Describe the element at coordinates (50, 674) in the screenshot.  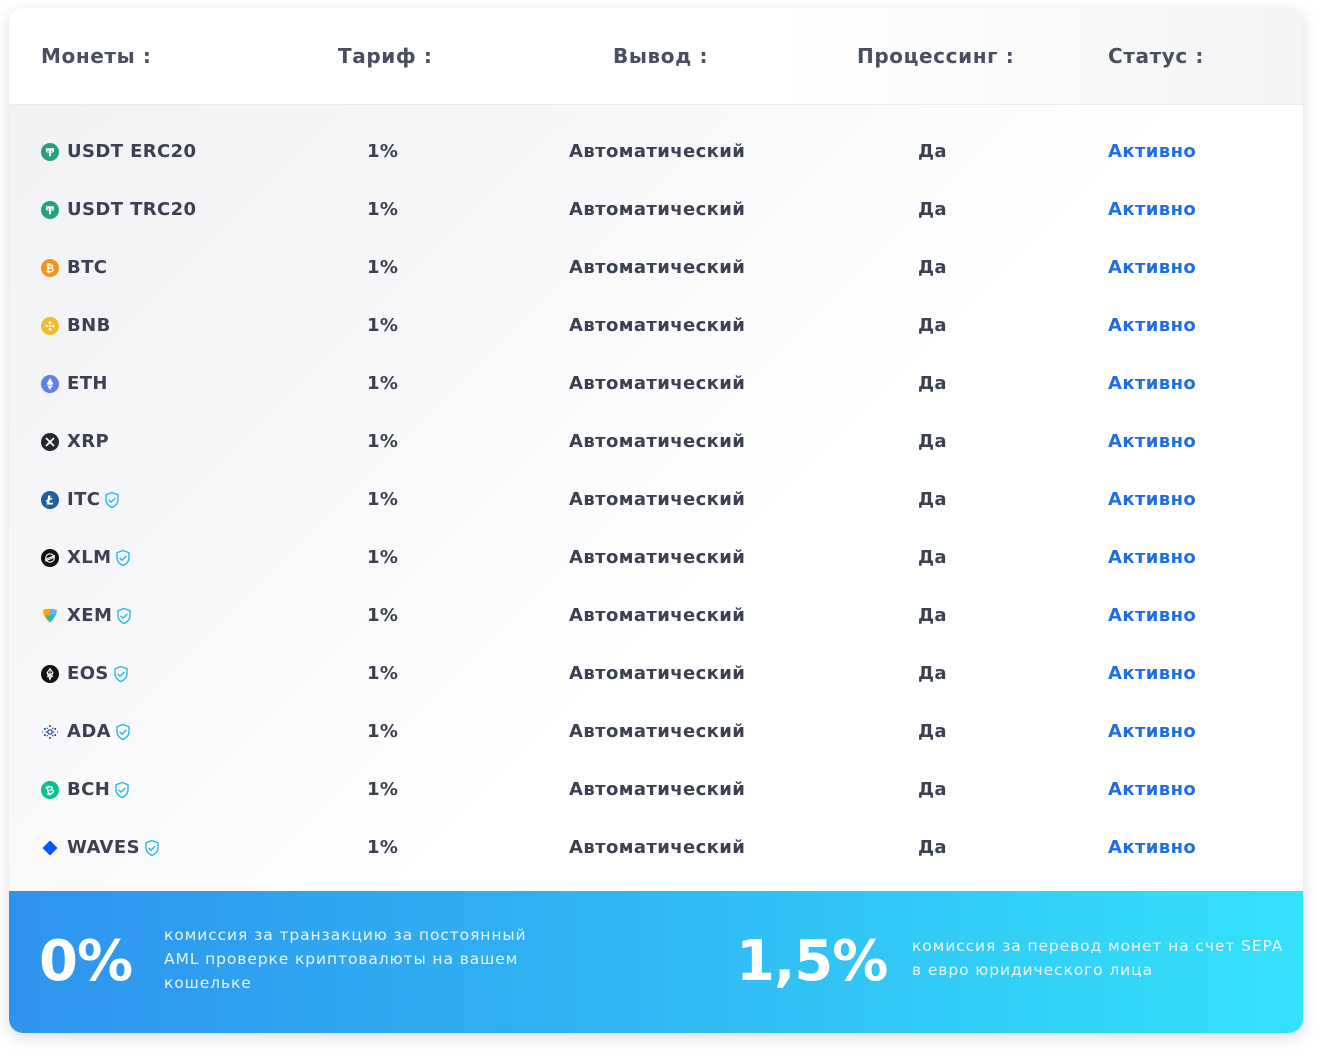
I see `eos-icon` at that location.